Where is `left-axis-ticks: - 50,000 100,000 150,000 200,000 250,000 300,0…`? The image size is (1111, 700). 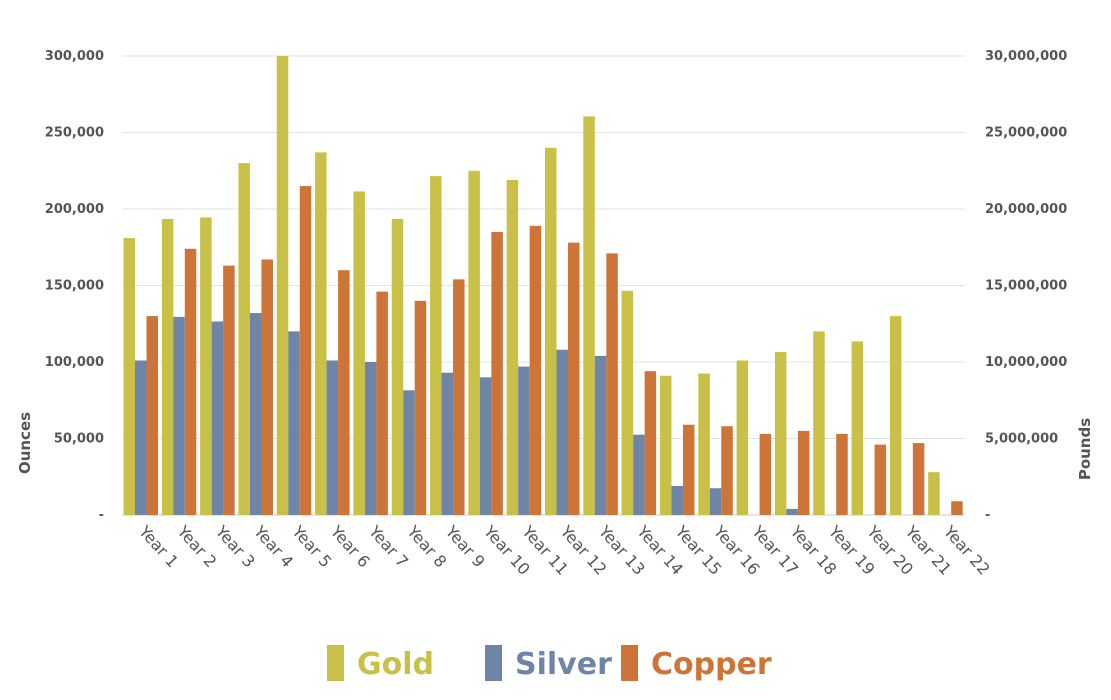
left-axis-ticks: - 50,000 100,000 150,000 200,000 250,000 300,0… is located at coordinates (74, 286).